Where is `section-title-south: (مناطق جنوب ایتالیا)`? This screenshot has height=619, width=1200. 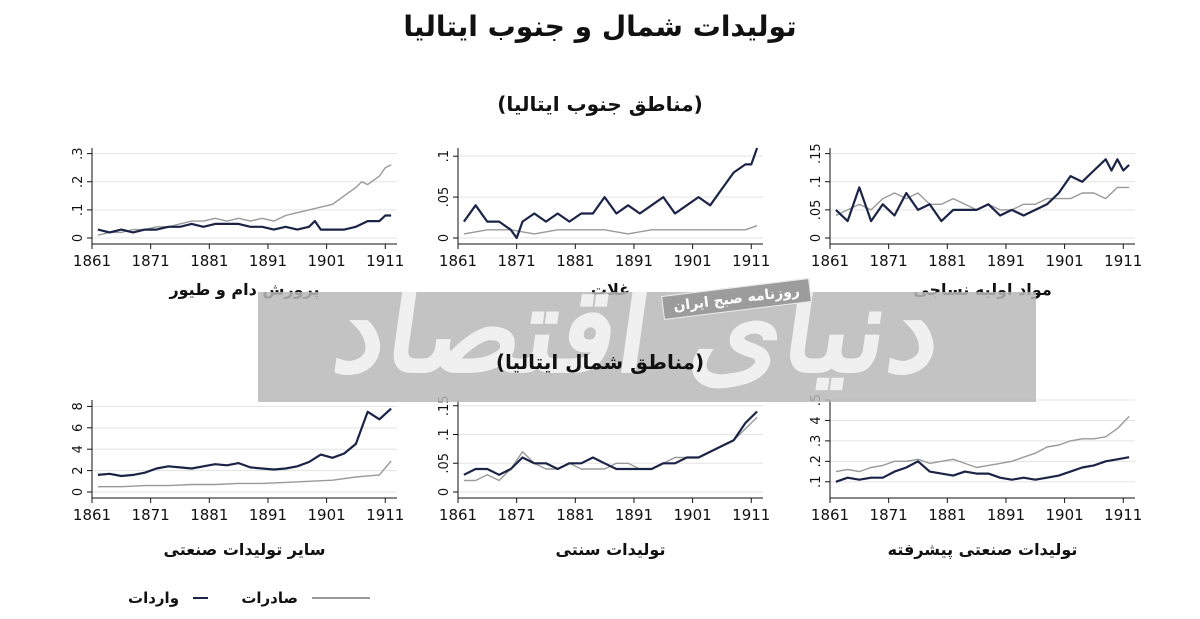
section-title-south: (مناطق جنوب ایتالیا) is located at coordinates (600, 104).